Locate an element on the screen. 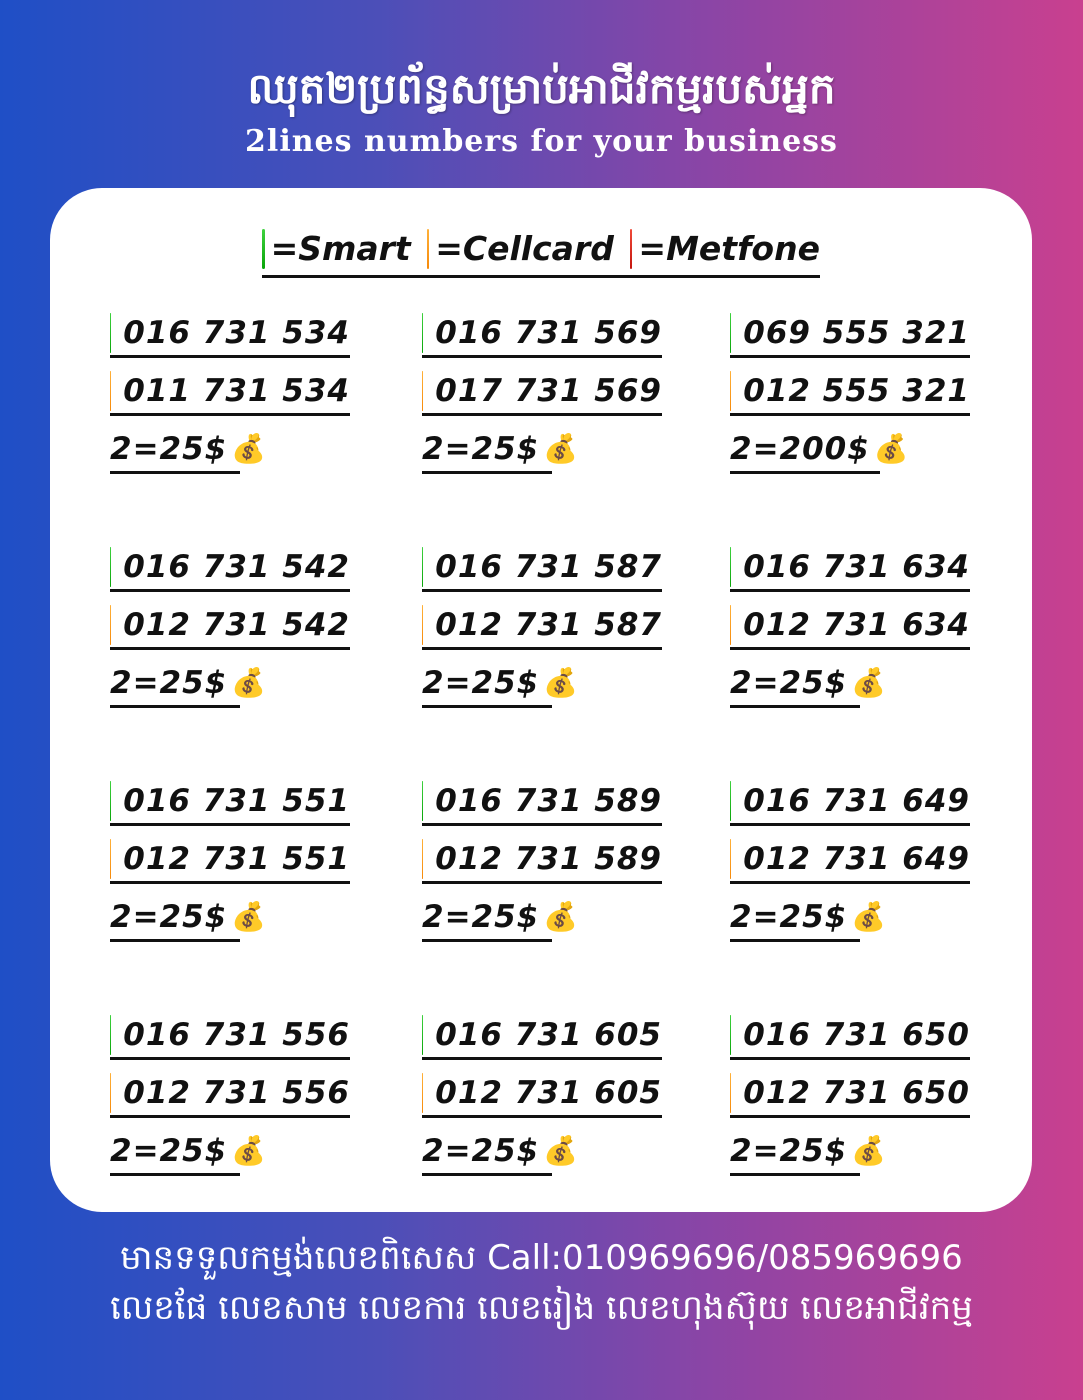 The width and height of the screenshot is (1083, 1400). number-pair: 016 731 569 017 731 569 2=25$ 💰 is located at coordinates (542, 397).